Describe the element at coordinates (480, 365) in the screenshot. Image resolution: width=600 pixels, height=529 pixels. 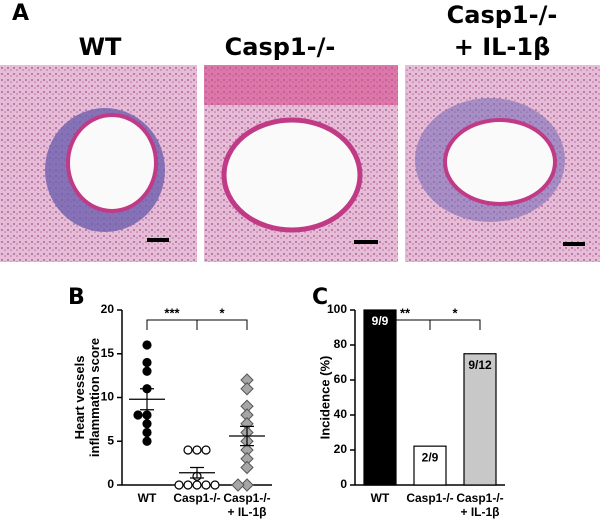
I see `value-label: 9/12` at that location.